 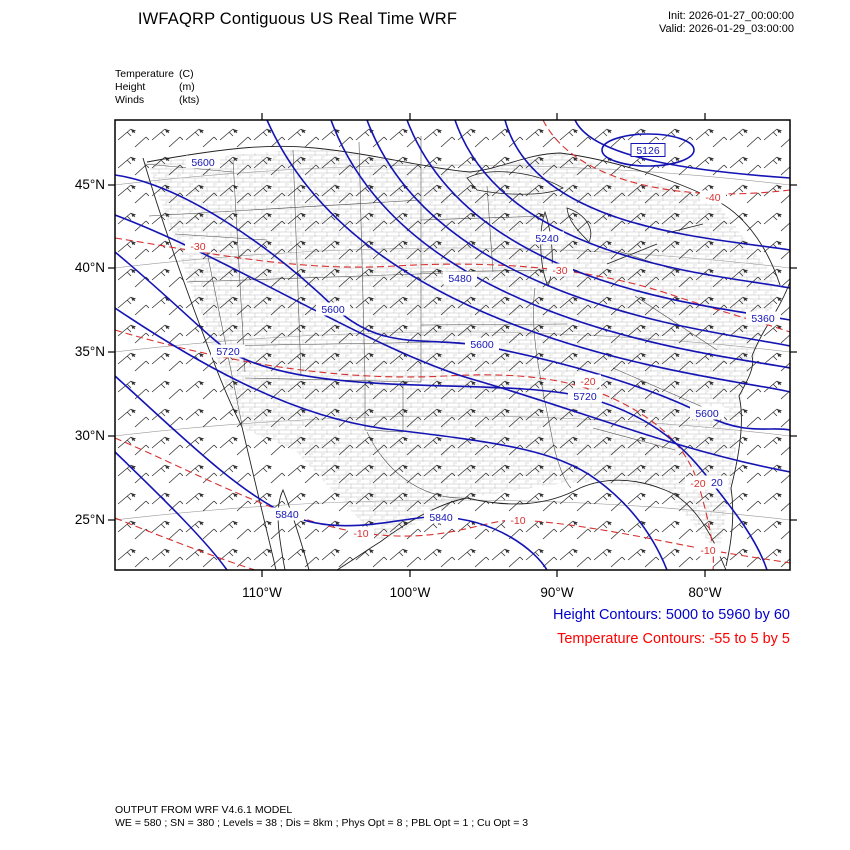 What do you see at coordinates (89, 435) in the screenshot?
I see `y-tick-30n: 30°N` at bounding box center [89, 435].